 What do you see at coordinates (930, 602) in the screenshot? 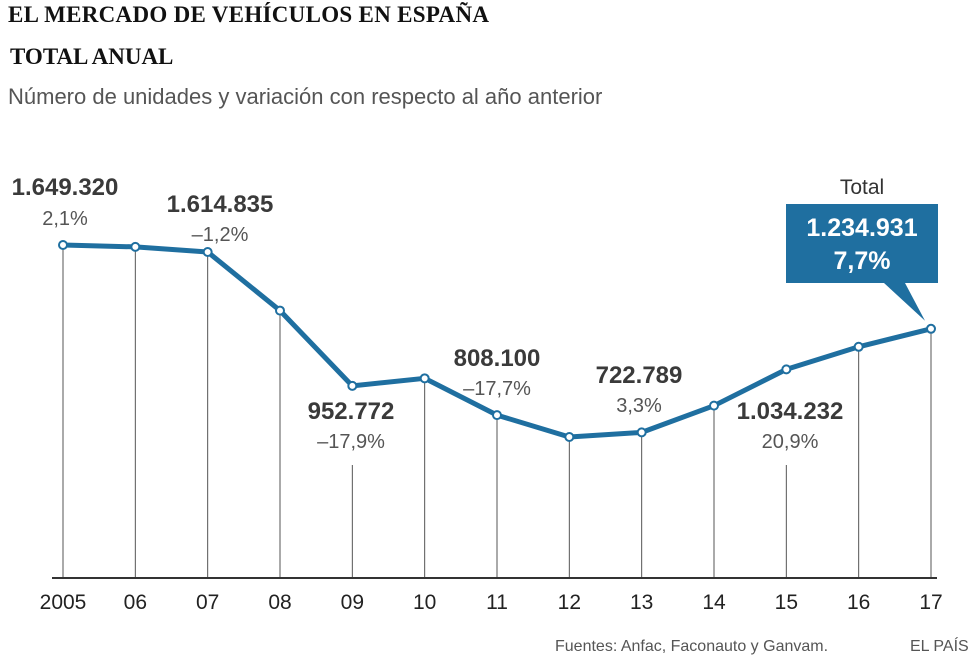
I see `x-tick-label-17: 17` at bounding box center [930, 602].